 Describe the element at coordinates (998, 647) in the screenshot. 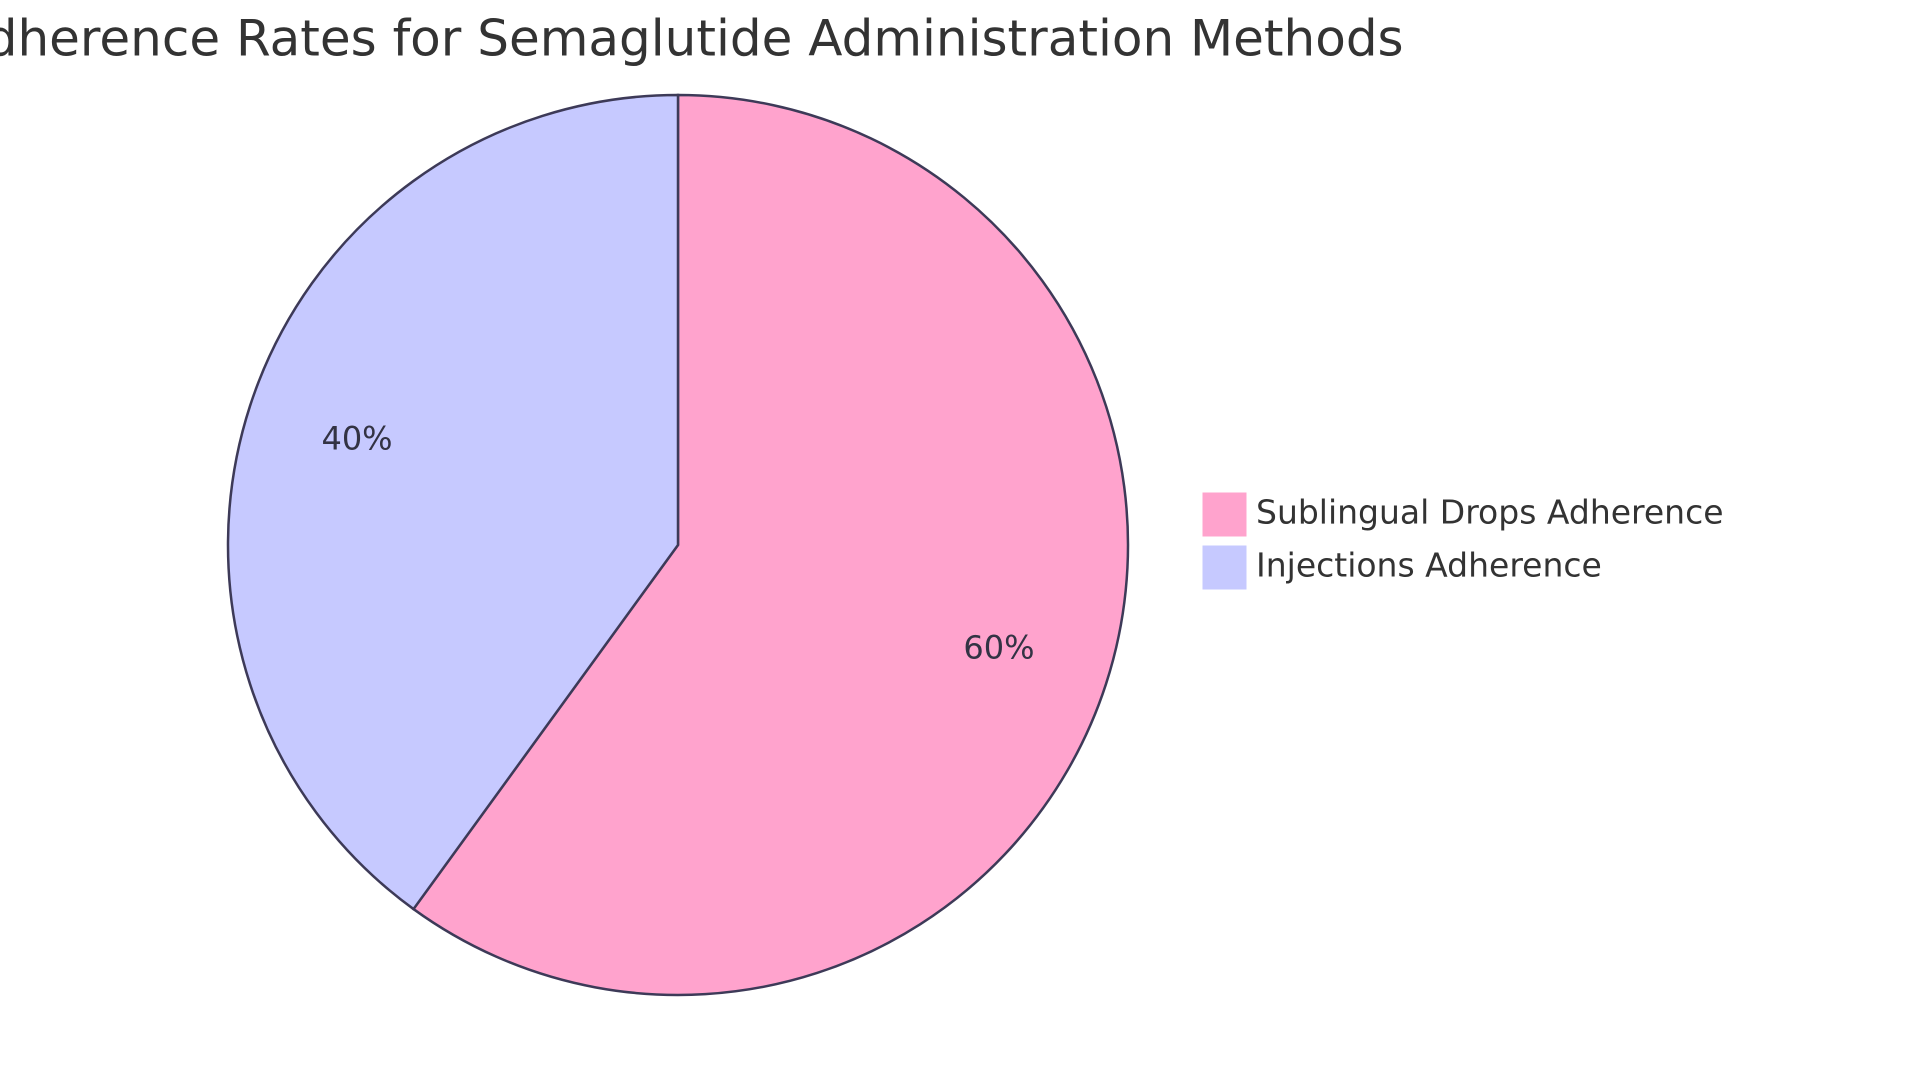

I see `slice-label: 60%` at that location.